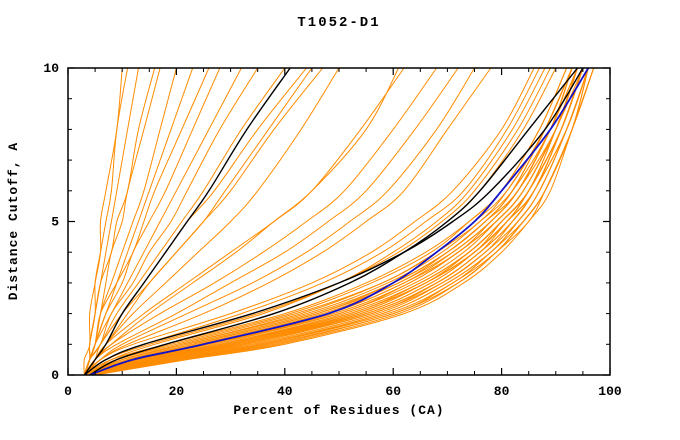  What do you see at coordinates (13, 221) in the screenshot?
I see `y-axis-label: Distance Cutoff, A` at bounding box center [13, 221].